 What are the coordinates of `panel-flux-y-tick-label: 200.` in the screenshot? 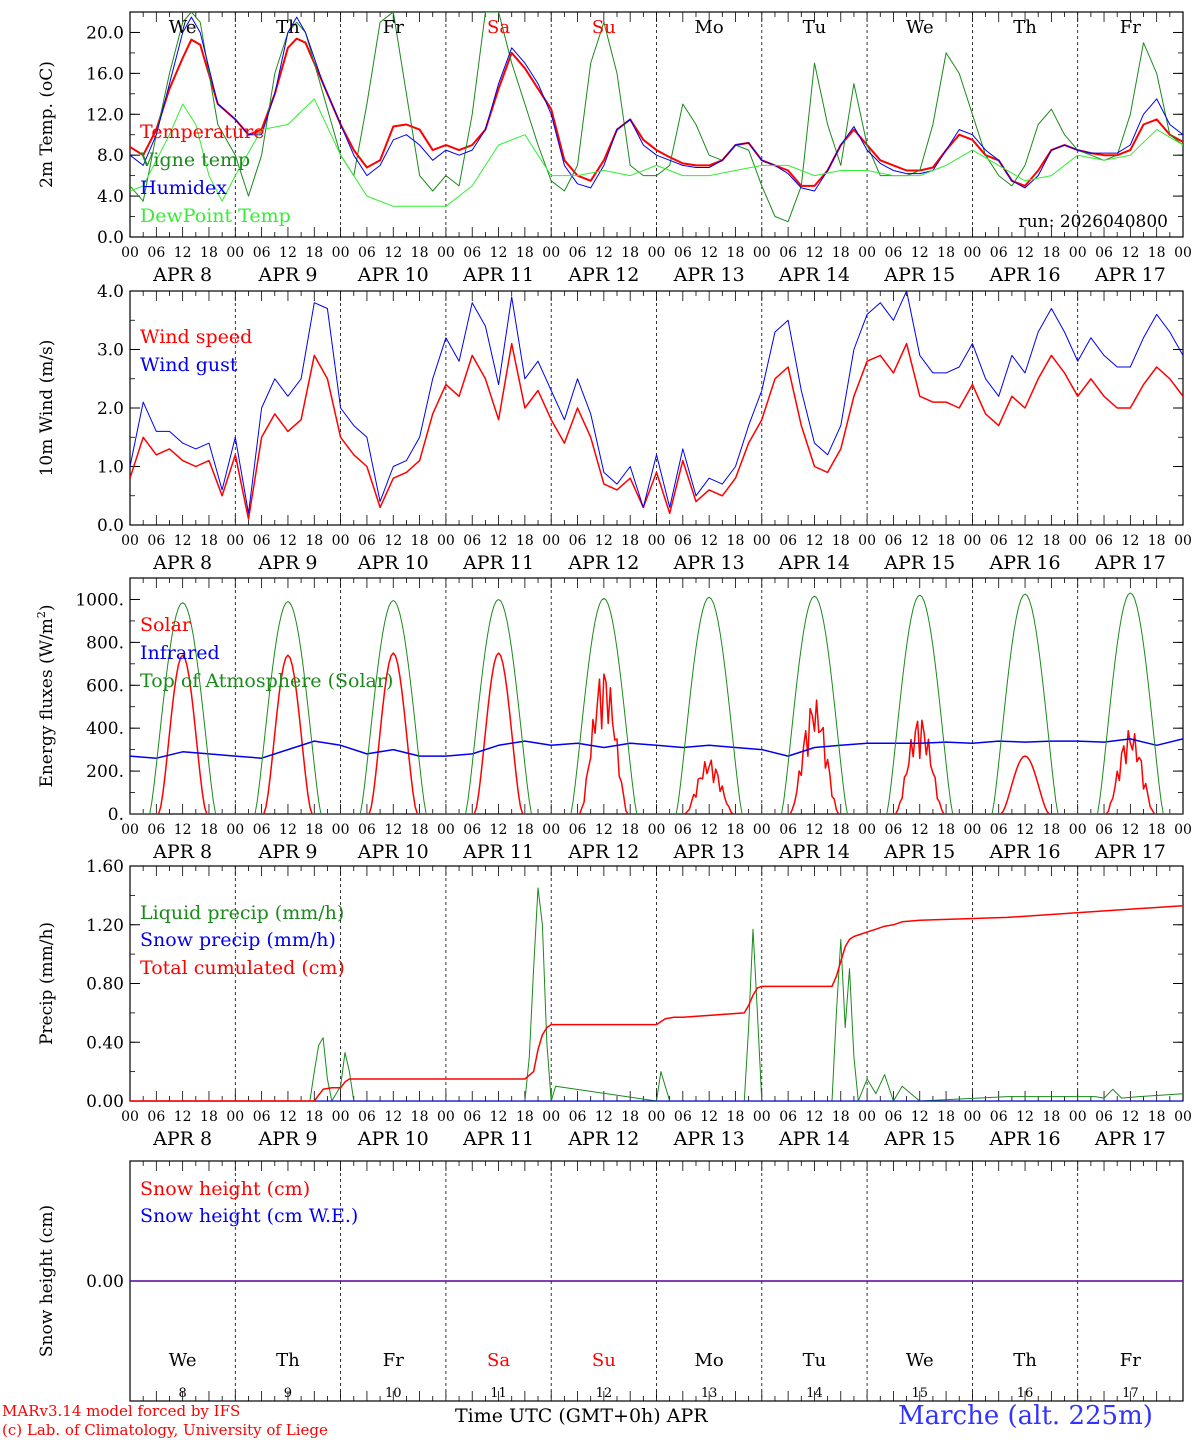 It's located at (105, 772).